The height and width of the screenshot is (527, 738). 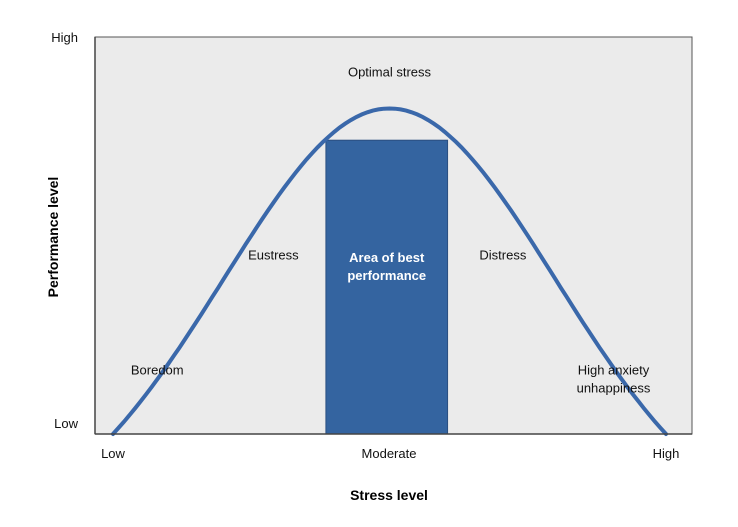 What do you see at coordinates (386, 275) in the screenshot?
I see `region-label-line2: performance` at bounding box center [386, 275].